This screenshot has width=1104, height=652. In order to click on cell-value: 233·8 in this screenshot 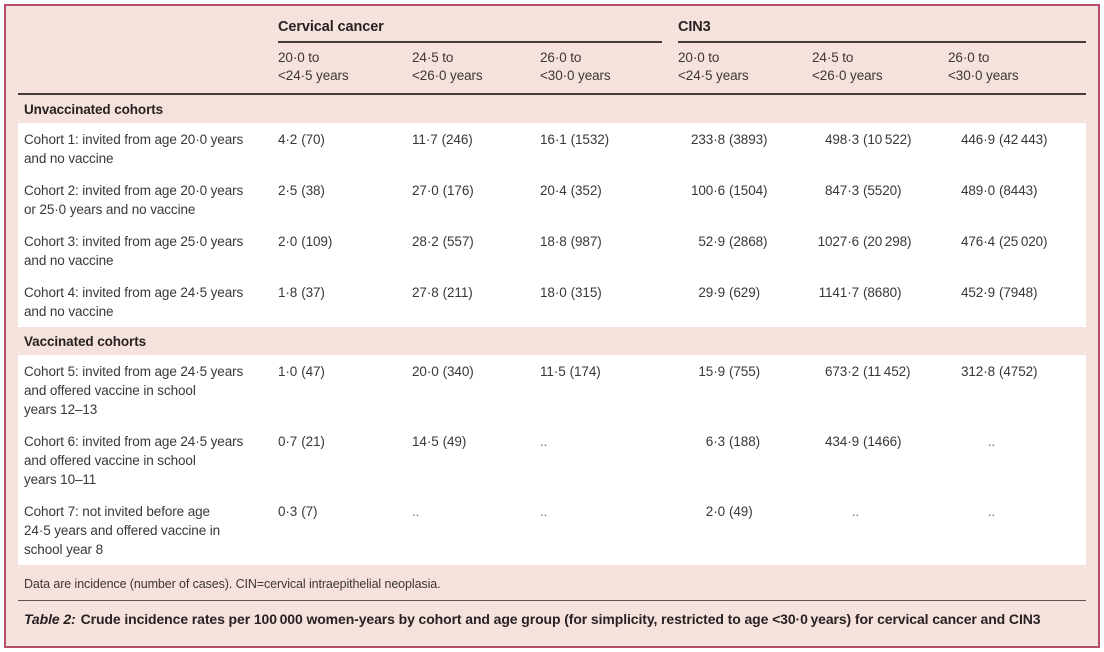, I will do `click(707, 139)`.